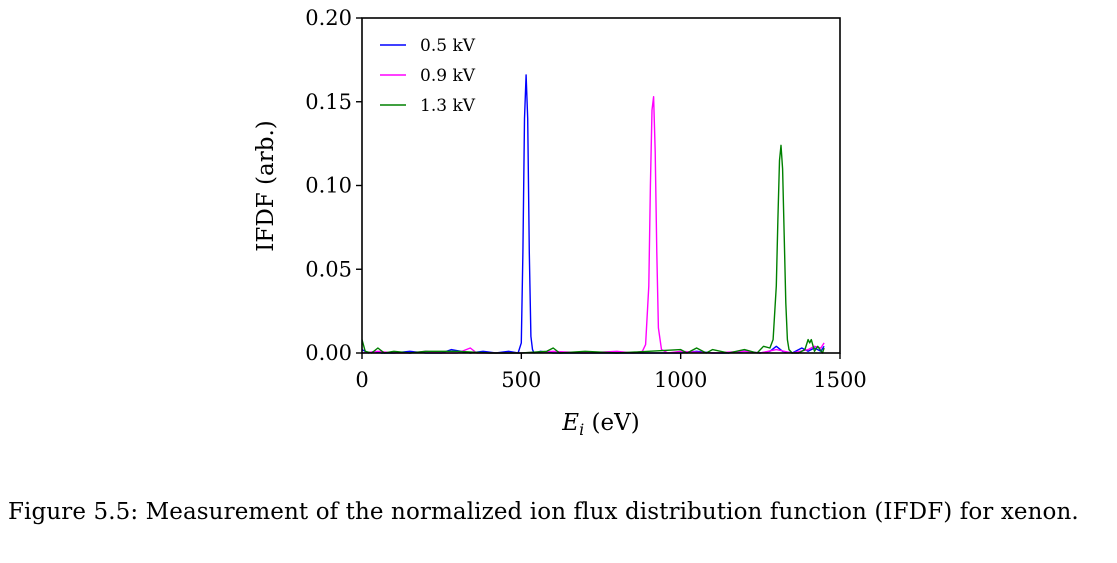 The width and height of the screenshot is (1117, 563). What do you see at coordinates (266, 185) in the screenshot?
I see `y-axis-label: IFDF (arb.)` at bounding box center [266, 185].